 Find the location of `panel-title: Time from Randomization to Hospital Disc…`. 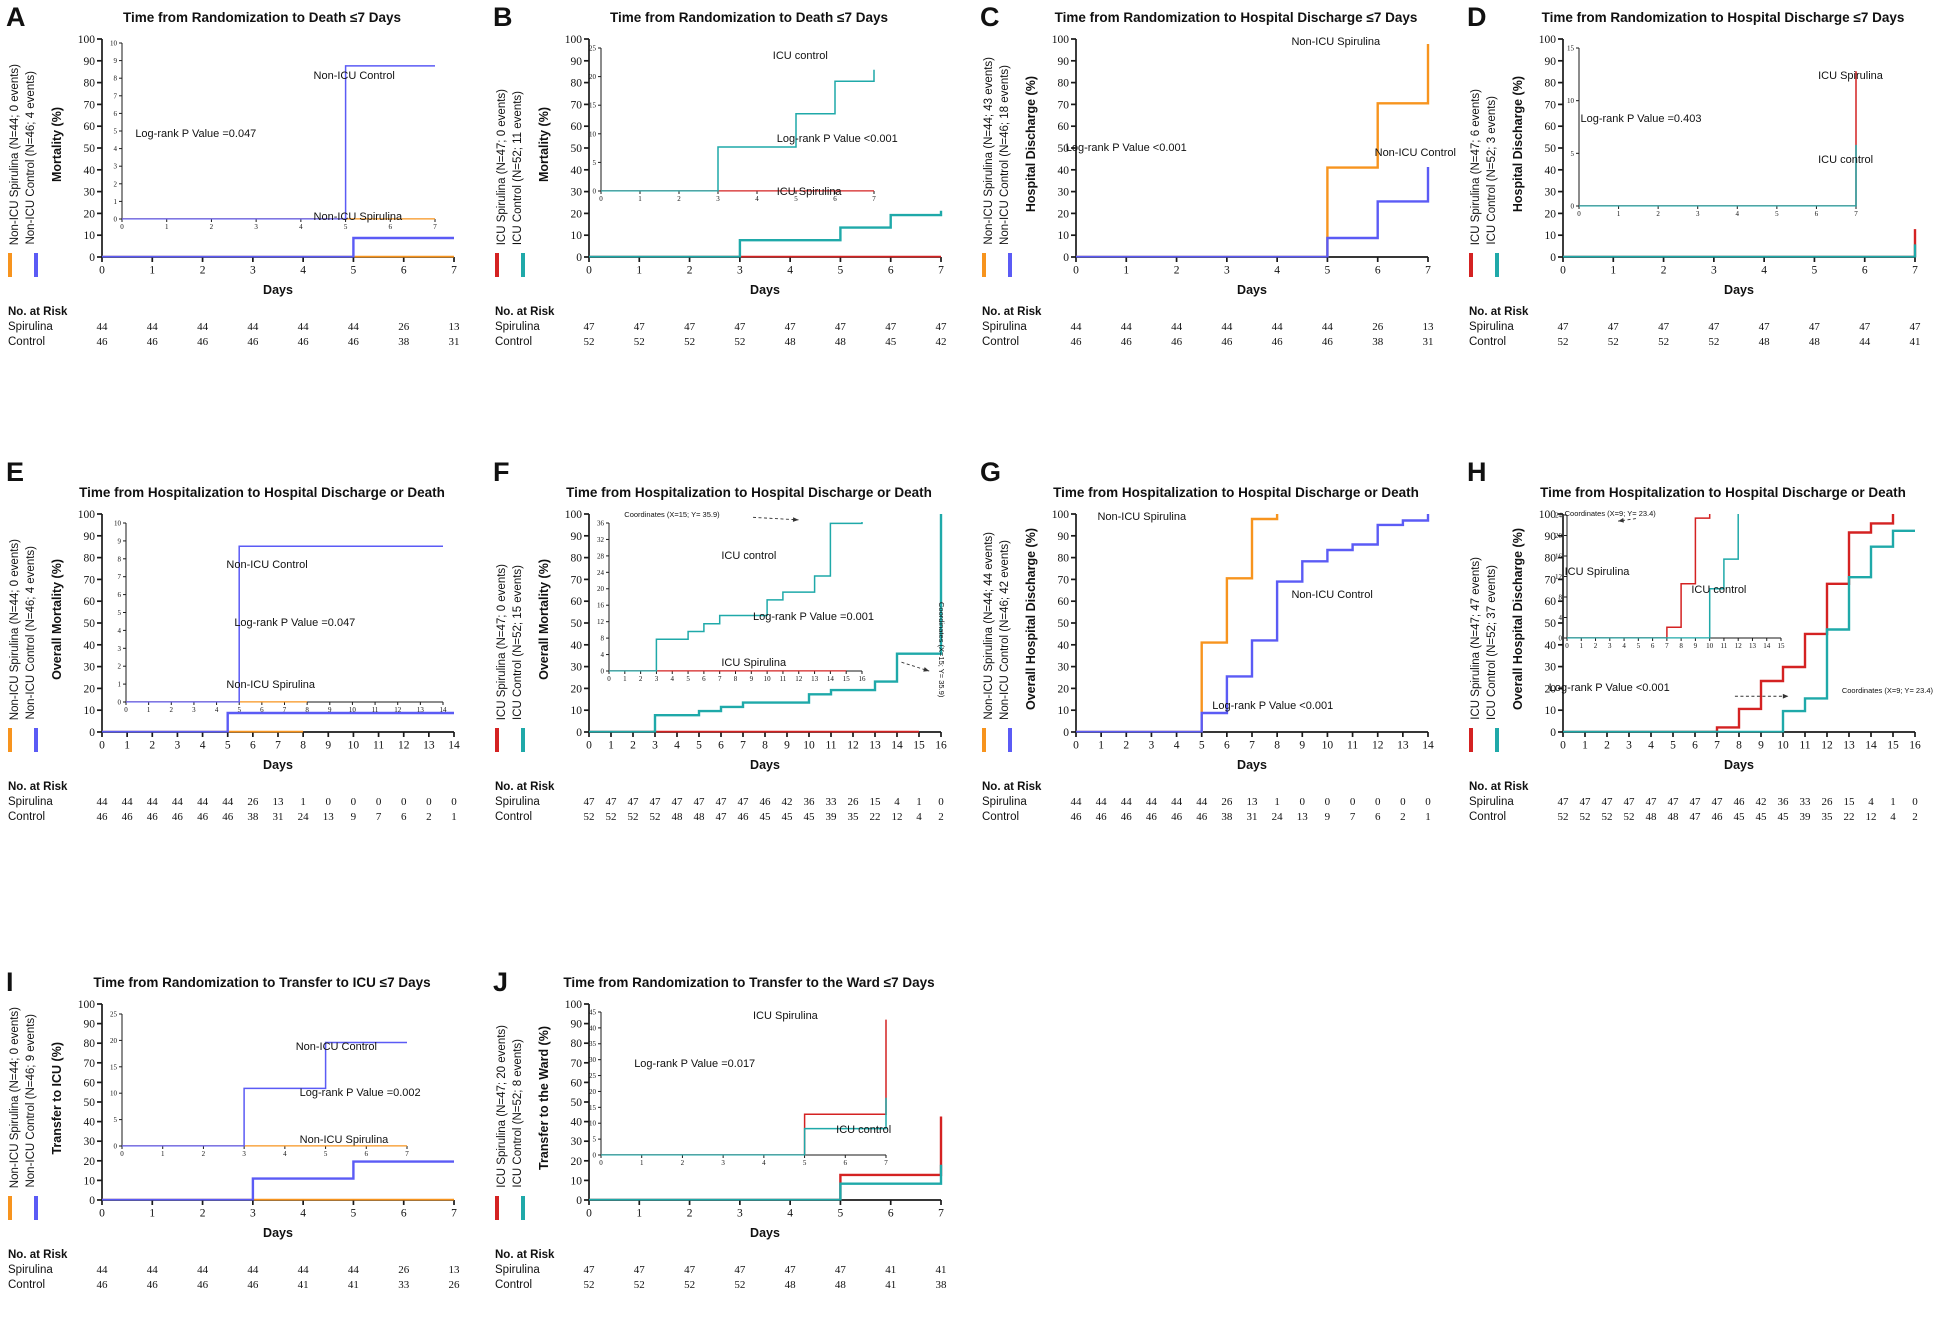

panel-title: Time from Randomization to Hospital Disc… is located at coordinates (1236, 17).